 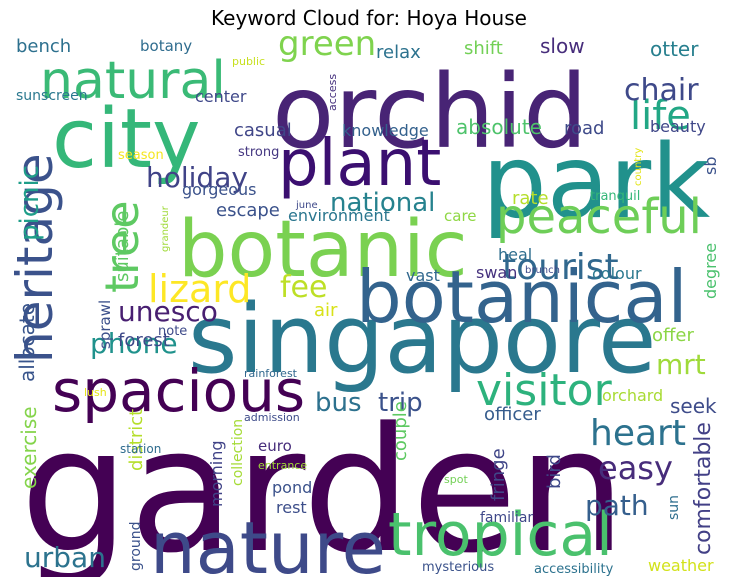 I want to click on word-beauty: beauty, so click(x=678, y=126).